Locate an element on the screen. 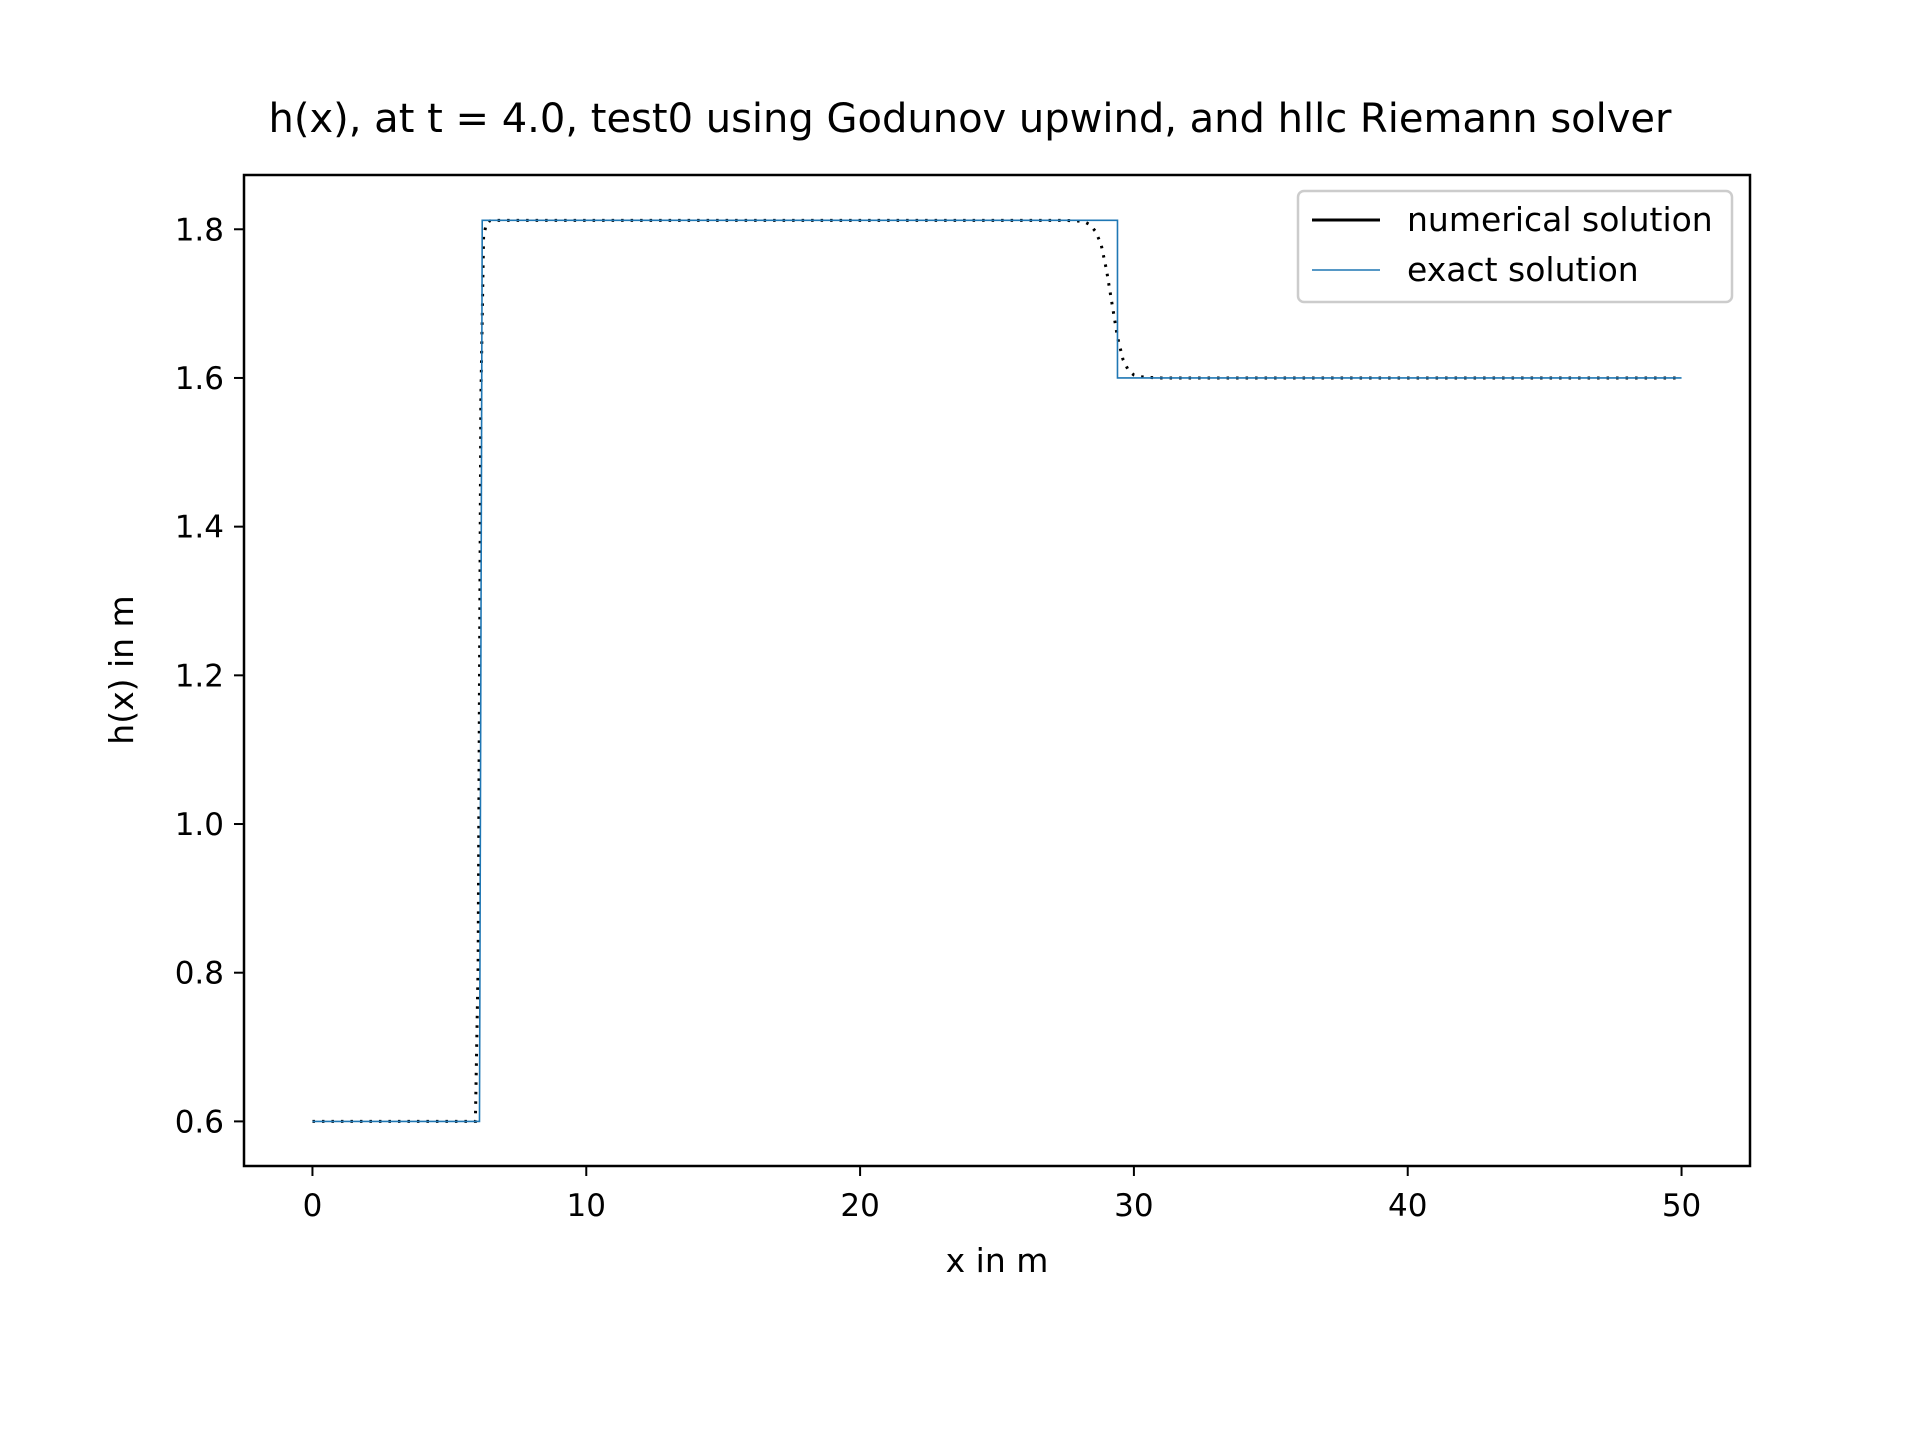  y-tick-label: 1.0 is located at coordinates (199, 825).